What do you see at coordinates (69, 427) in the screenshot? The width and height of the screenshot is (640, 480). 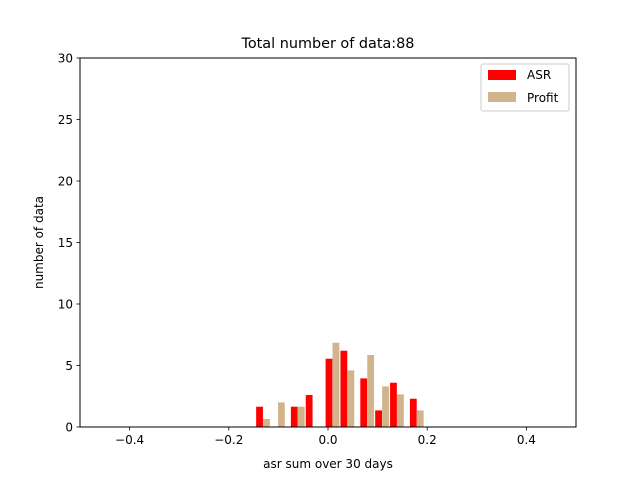 I see `y-tick-label: 0` at bounding box center [69, 427].